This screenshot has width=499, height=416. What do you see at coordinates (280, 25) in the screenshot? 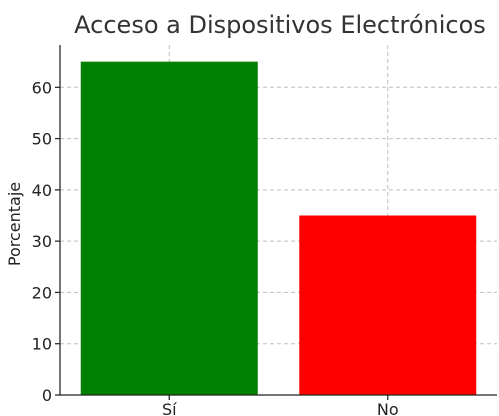
I see `chart-title: Acceso a Dispositivos Electrónicos` at bounding box center [280, 25].